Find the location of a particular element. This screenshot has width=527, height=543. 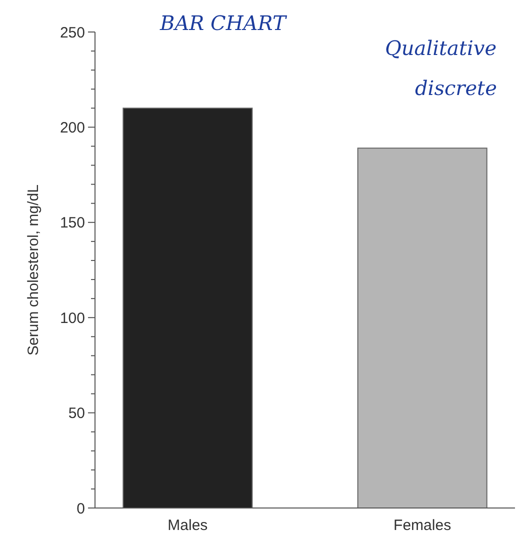

y-tick-label: 200 is located at coordinates (72, 127).